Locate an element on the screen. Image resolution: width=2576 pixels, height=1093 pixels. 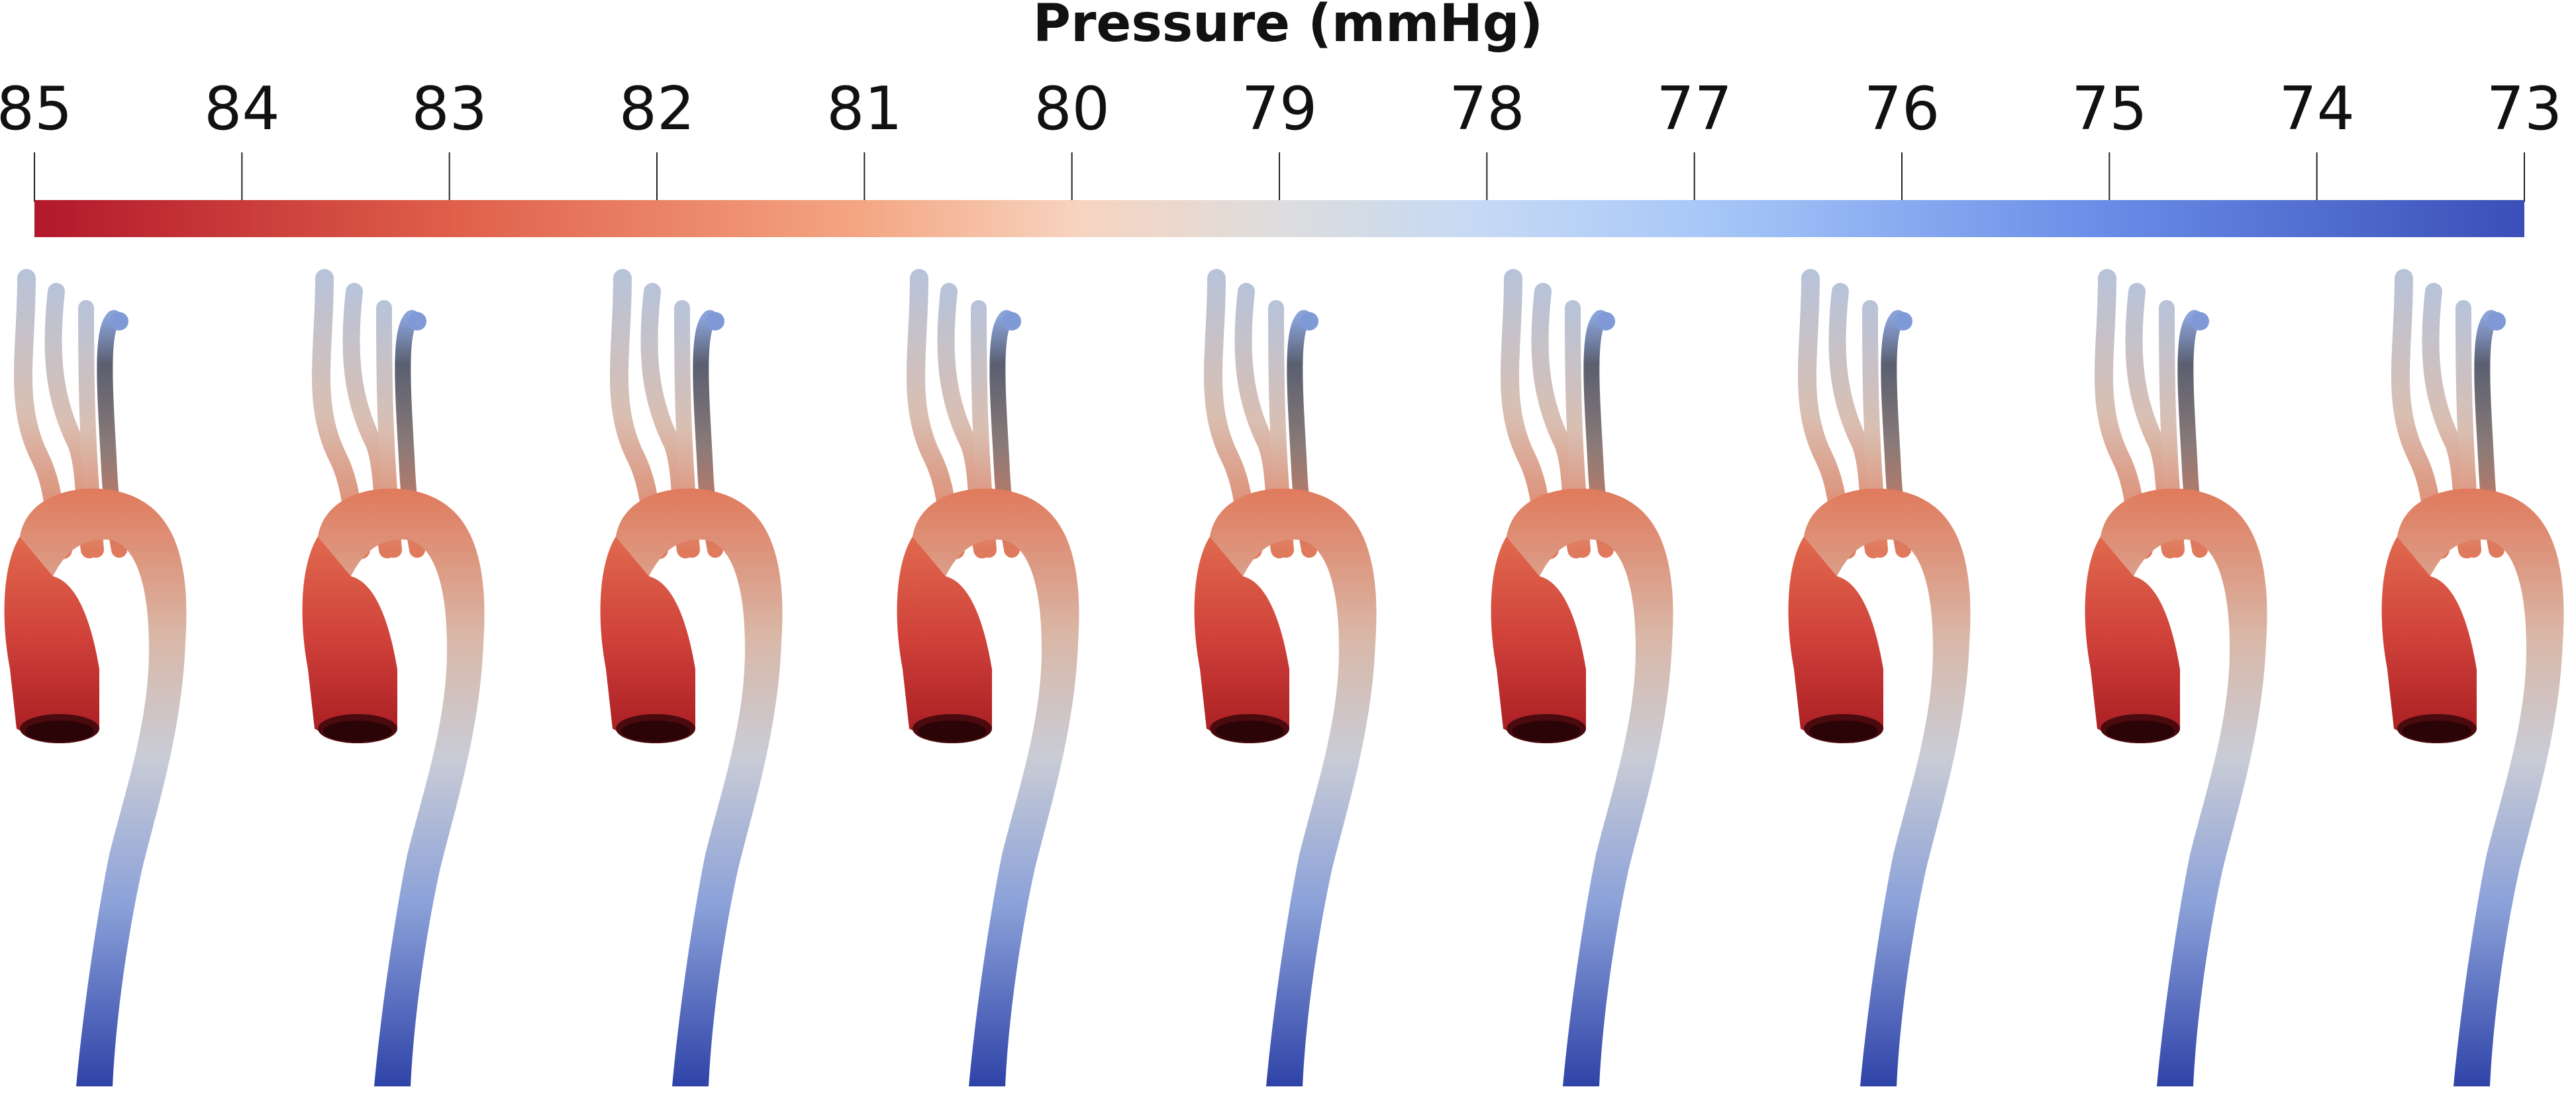
colorbar-ticks: 85 84 83 82 81 80 79 78 77 76 75 74 73 is located at coordinates (1281, 138).